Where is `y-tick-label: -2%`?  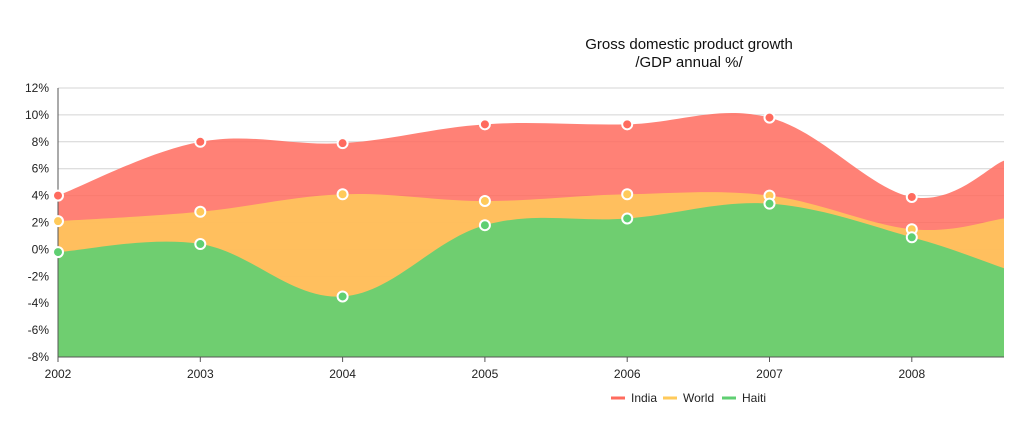
y-tick-label: -2% is located at coordinates (39, 276).